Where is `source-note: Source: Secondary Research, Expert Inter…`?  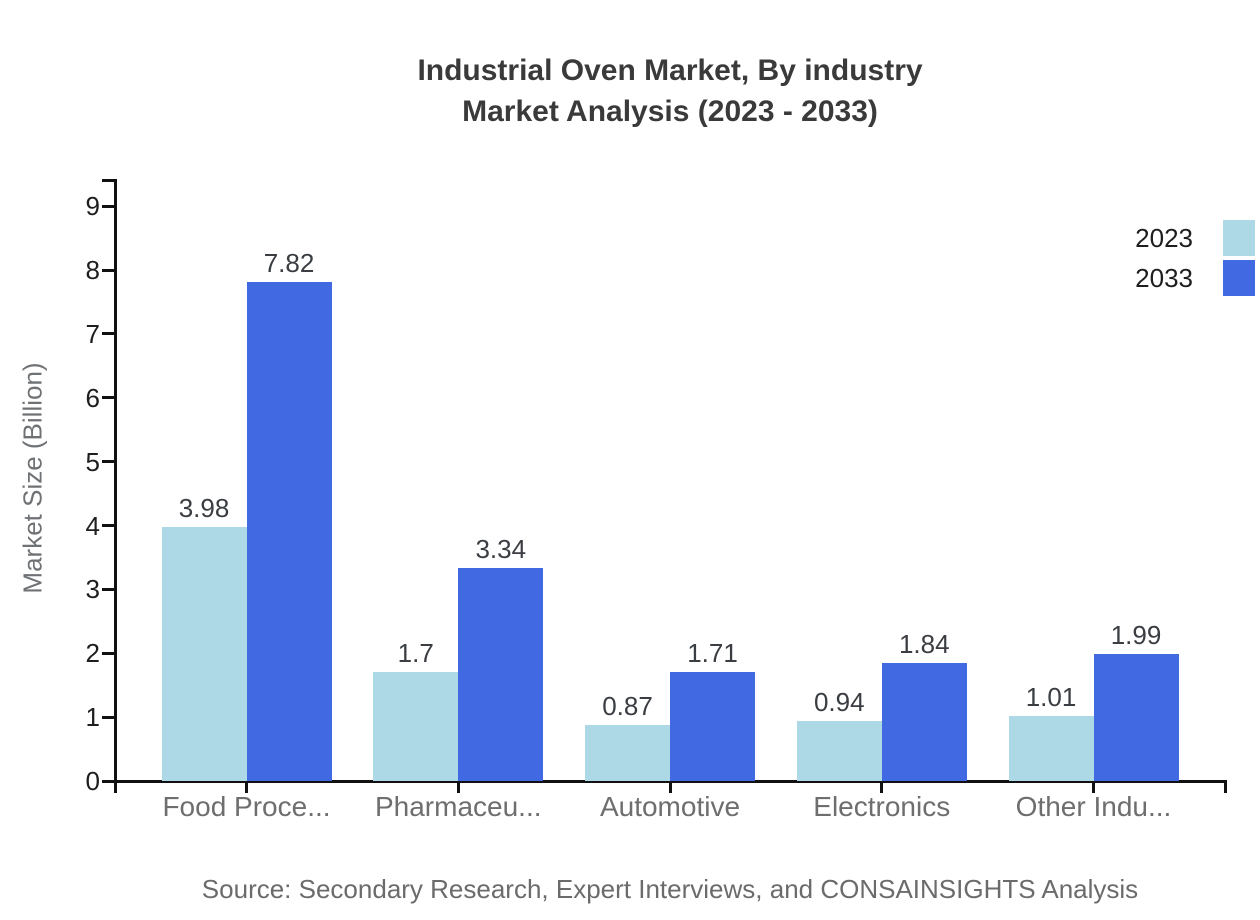 source-note: Source: Secondary Research, Expert Inter… is located at coordinates (670, 889).